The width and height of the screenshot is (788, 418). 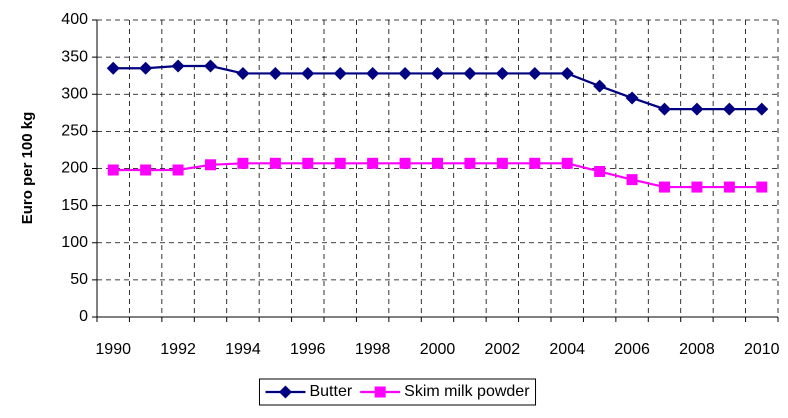 What do you see at coordinates (27, 168) in the screenshot?
I see `y-axis-label: Euro per 100 kg` at bounding box center [27, 168].